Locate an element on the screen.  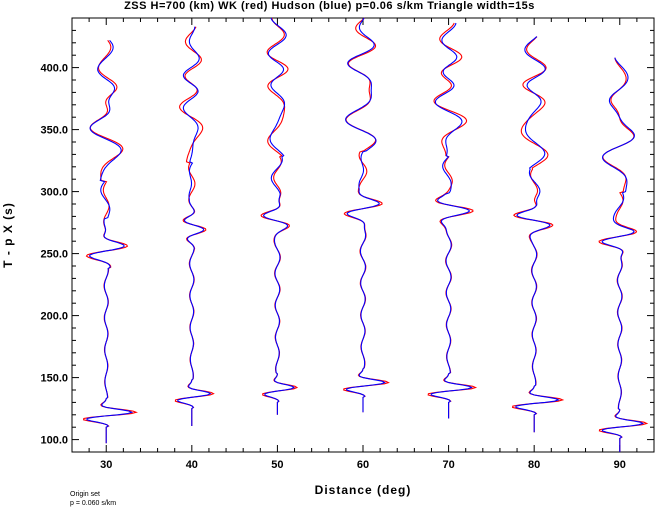
y-tick-label: 300.0 is located at coordinates (54, 193).